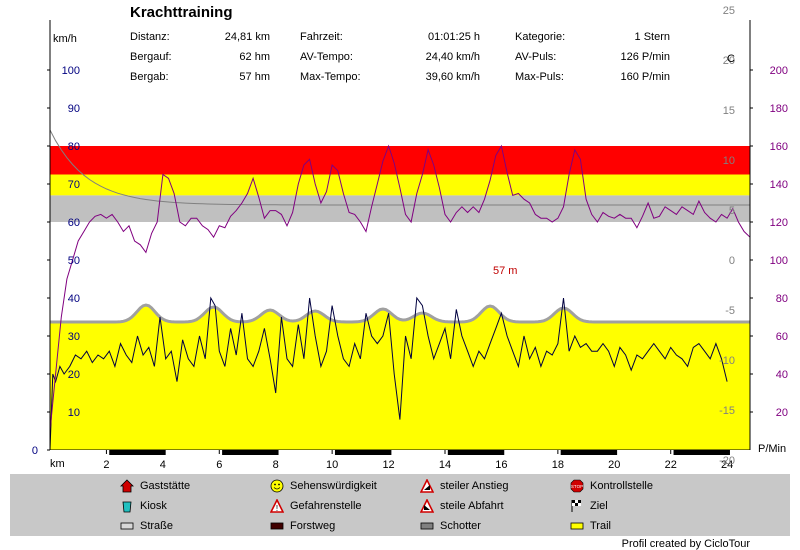 This screenshot has width=800, height=550. What do you see at coordinates (219, 464) in the screenshot?
I see `x-tick-label: 6` at bounding box center [219, 464].